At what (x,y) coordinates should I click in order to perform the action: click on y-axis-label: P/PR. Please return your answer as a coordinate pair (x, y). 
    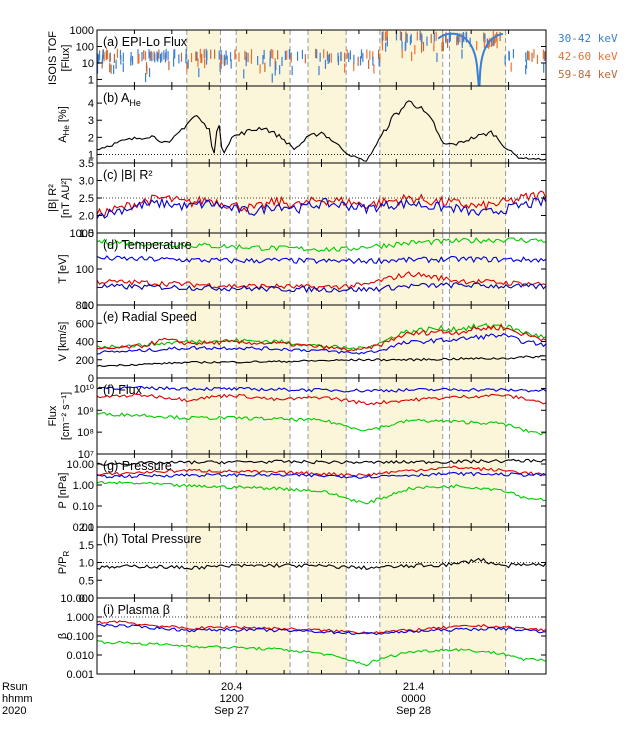
    Looking at the image, I should click on (64, 563).